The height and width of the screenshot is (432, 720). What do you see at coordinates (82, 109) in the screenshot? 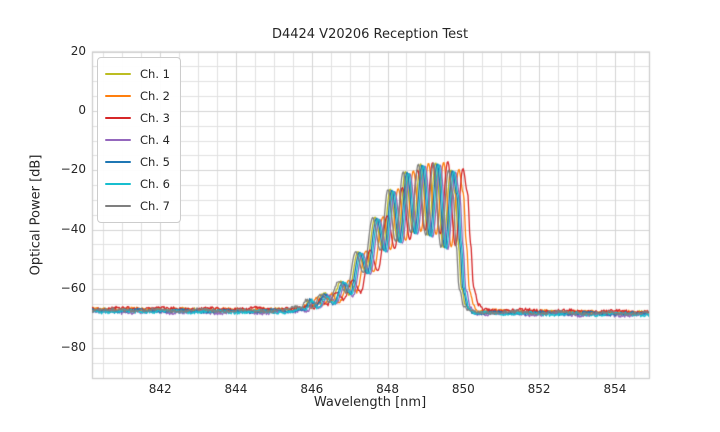
I see `y-tick-label: 0` at bounding box center [82, 109].